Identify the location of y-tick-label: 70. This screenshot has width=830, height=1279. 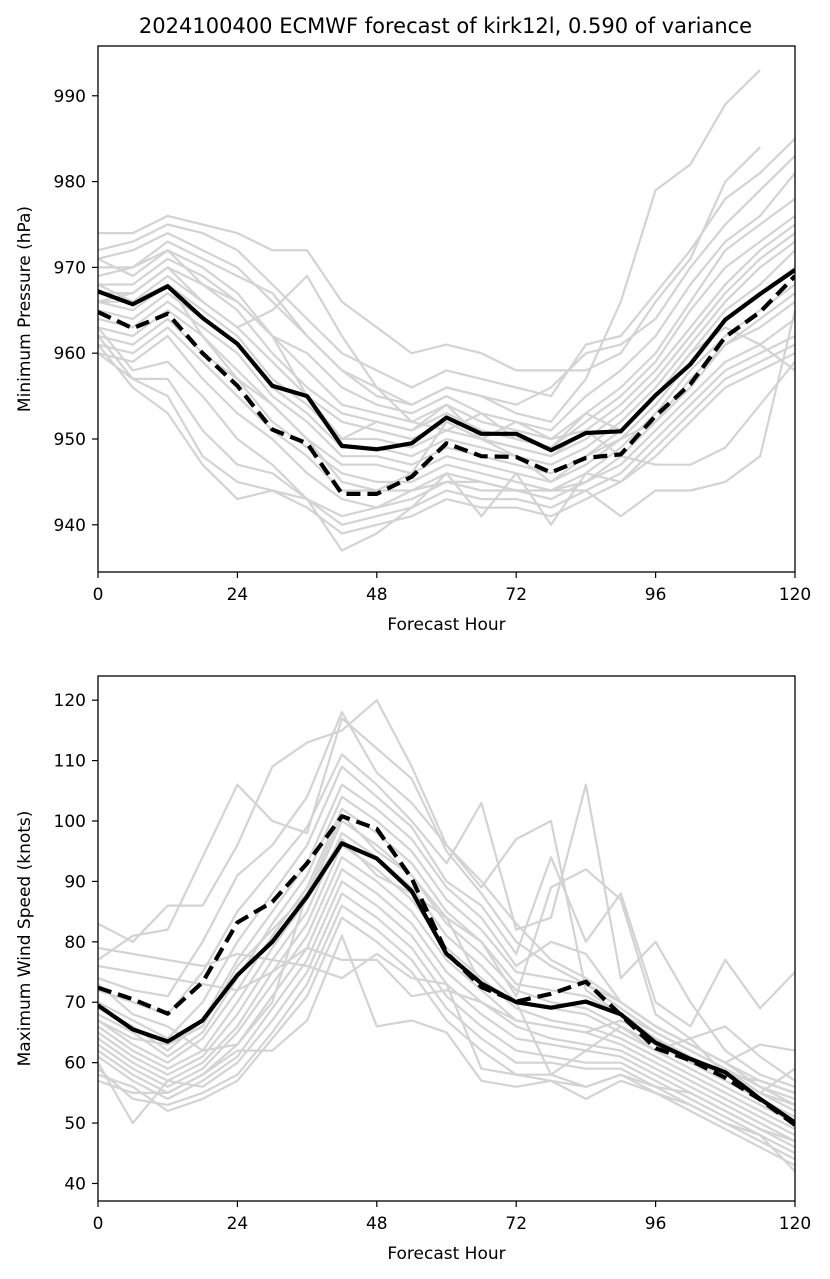
(75, 1003).